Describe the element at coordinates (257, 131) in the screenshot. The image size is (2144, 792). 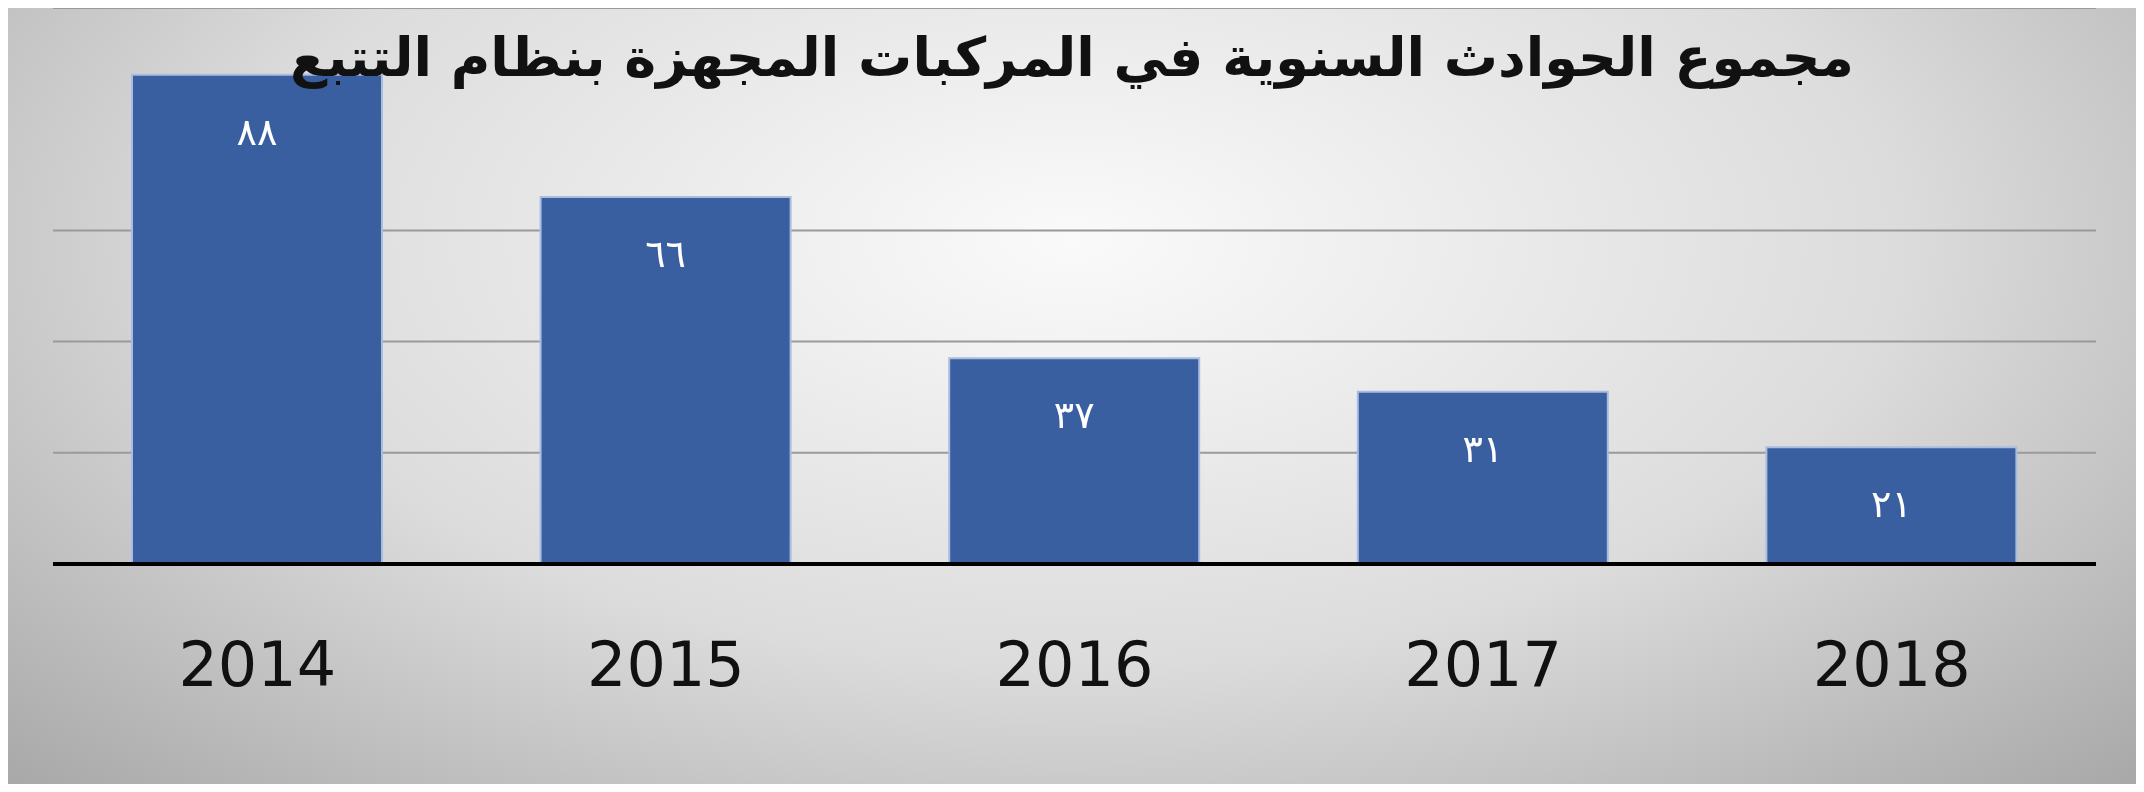
I see `data-label: ٨٨` at that location.